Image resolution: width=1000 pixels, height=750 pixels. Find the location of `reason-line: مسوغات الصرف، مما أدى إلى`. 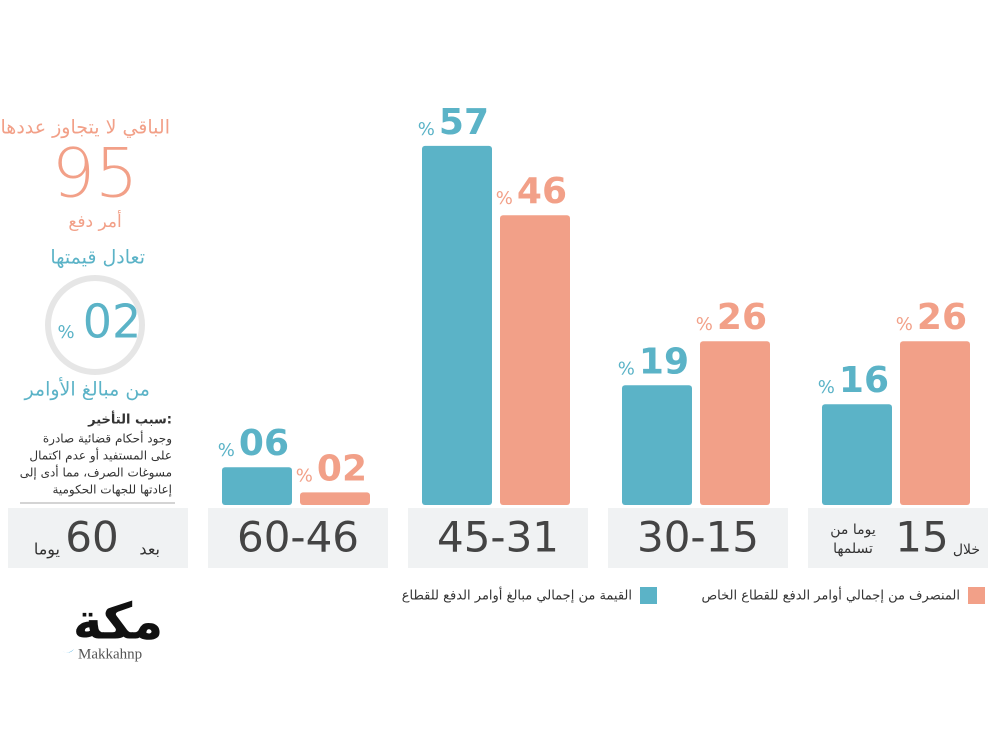

reason-line: مسوغات الصرف، مما أدى إلى is located at coordinates (96, 473).